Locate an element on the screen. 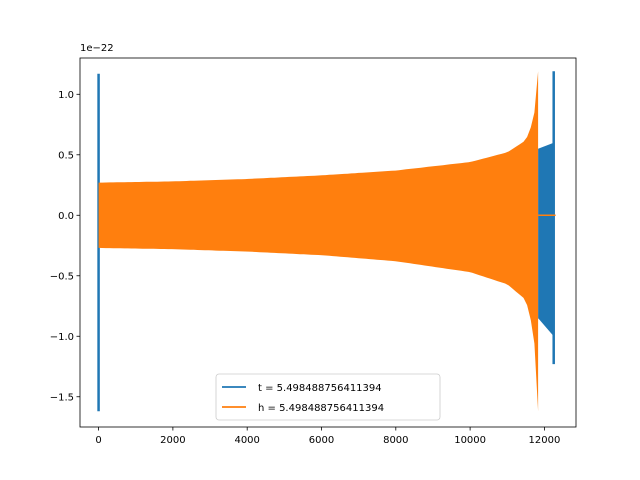 This screenshot has width=640, height=480. x-tick-label: 8000 is located at coordinates (395, 440).